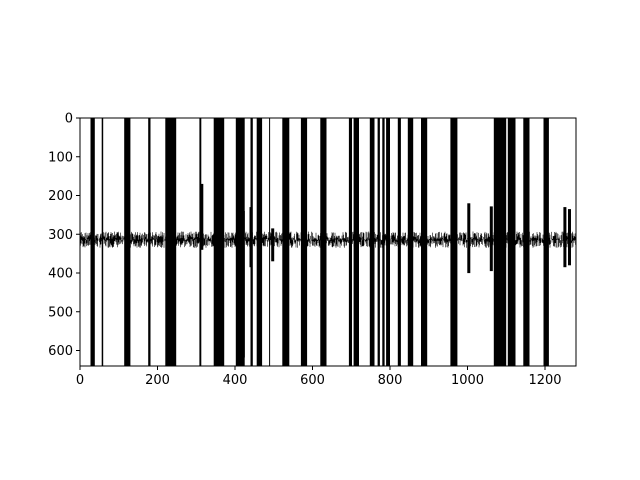  Describe the element at coordinates (60, 235) in the screenshot. I see `y-tick-label: 300` at that location.